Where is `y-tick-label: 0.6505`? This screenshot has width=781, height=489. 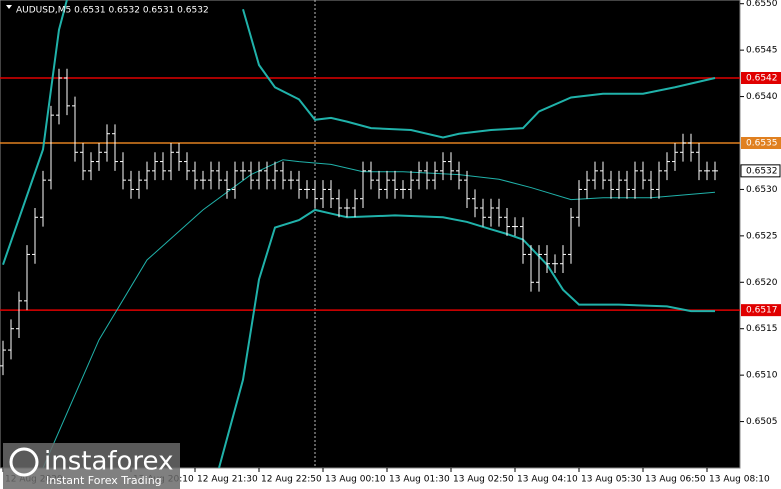
y-tick-label: 0.6505 is located at coordinates (762, 422).